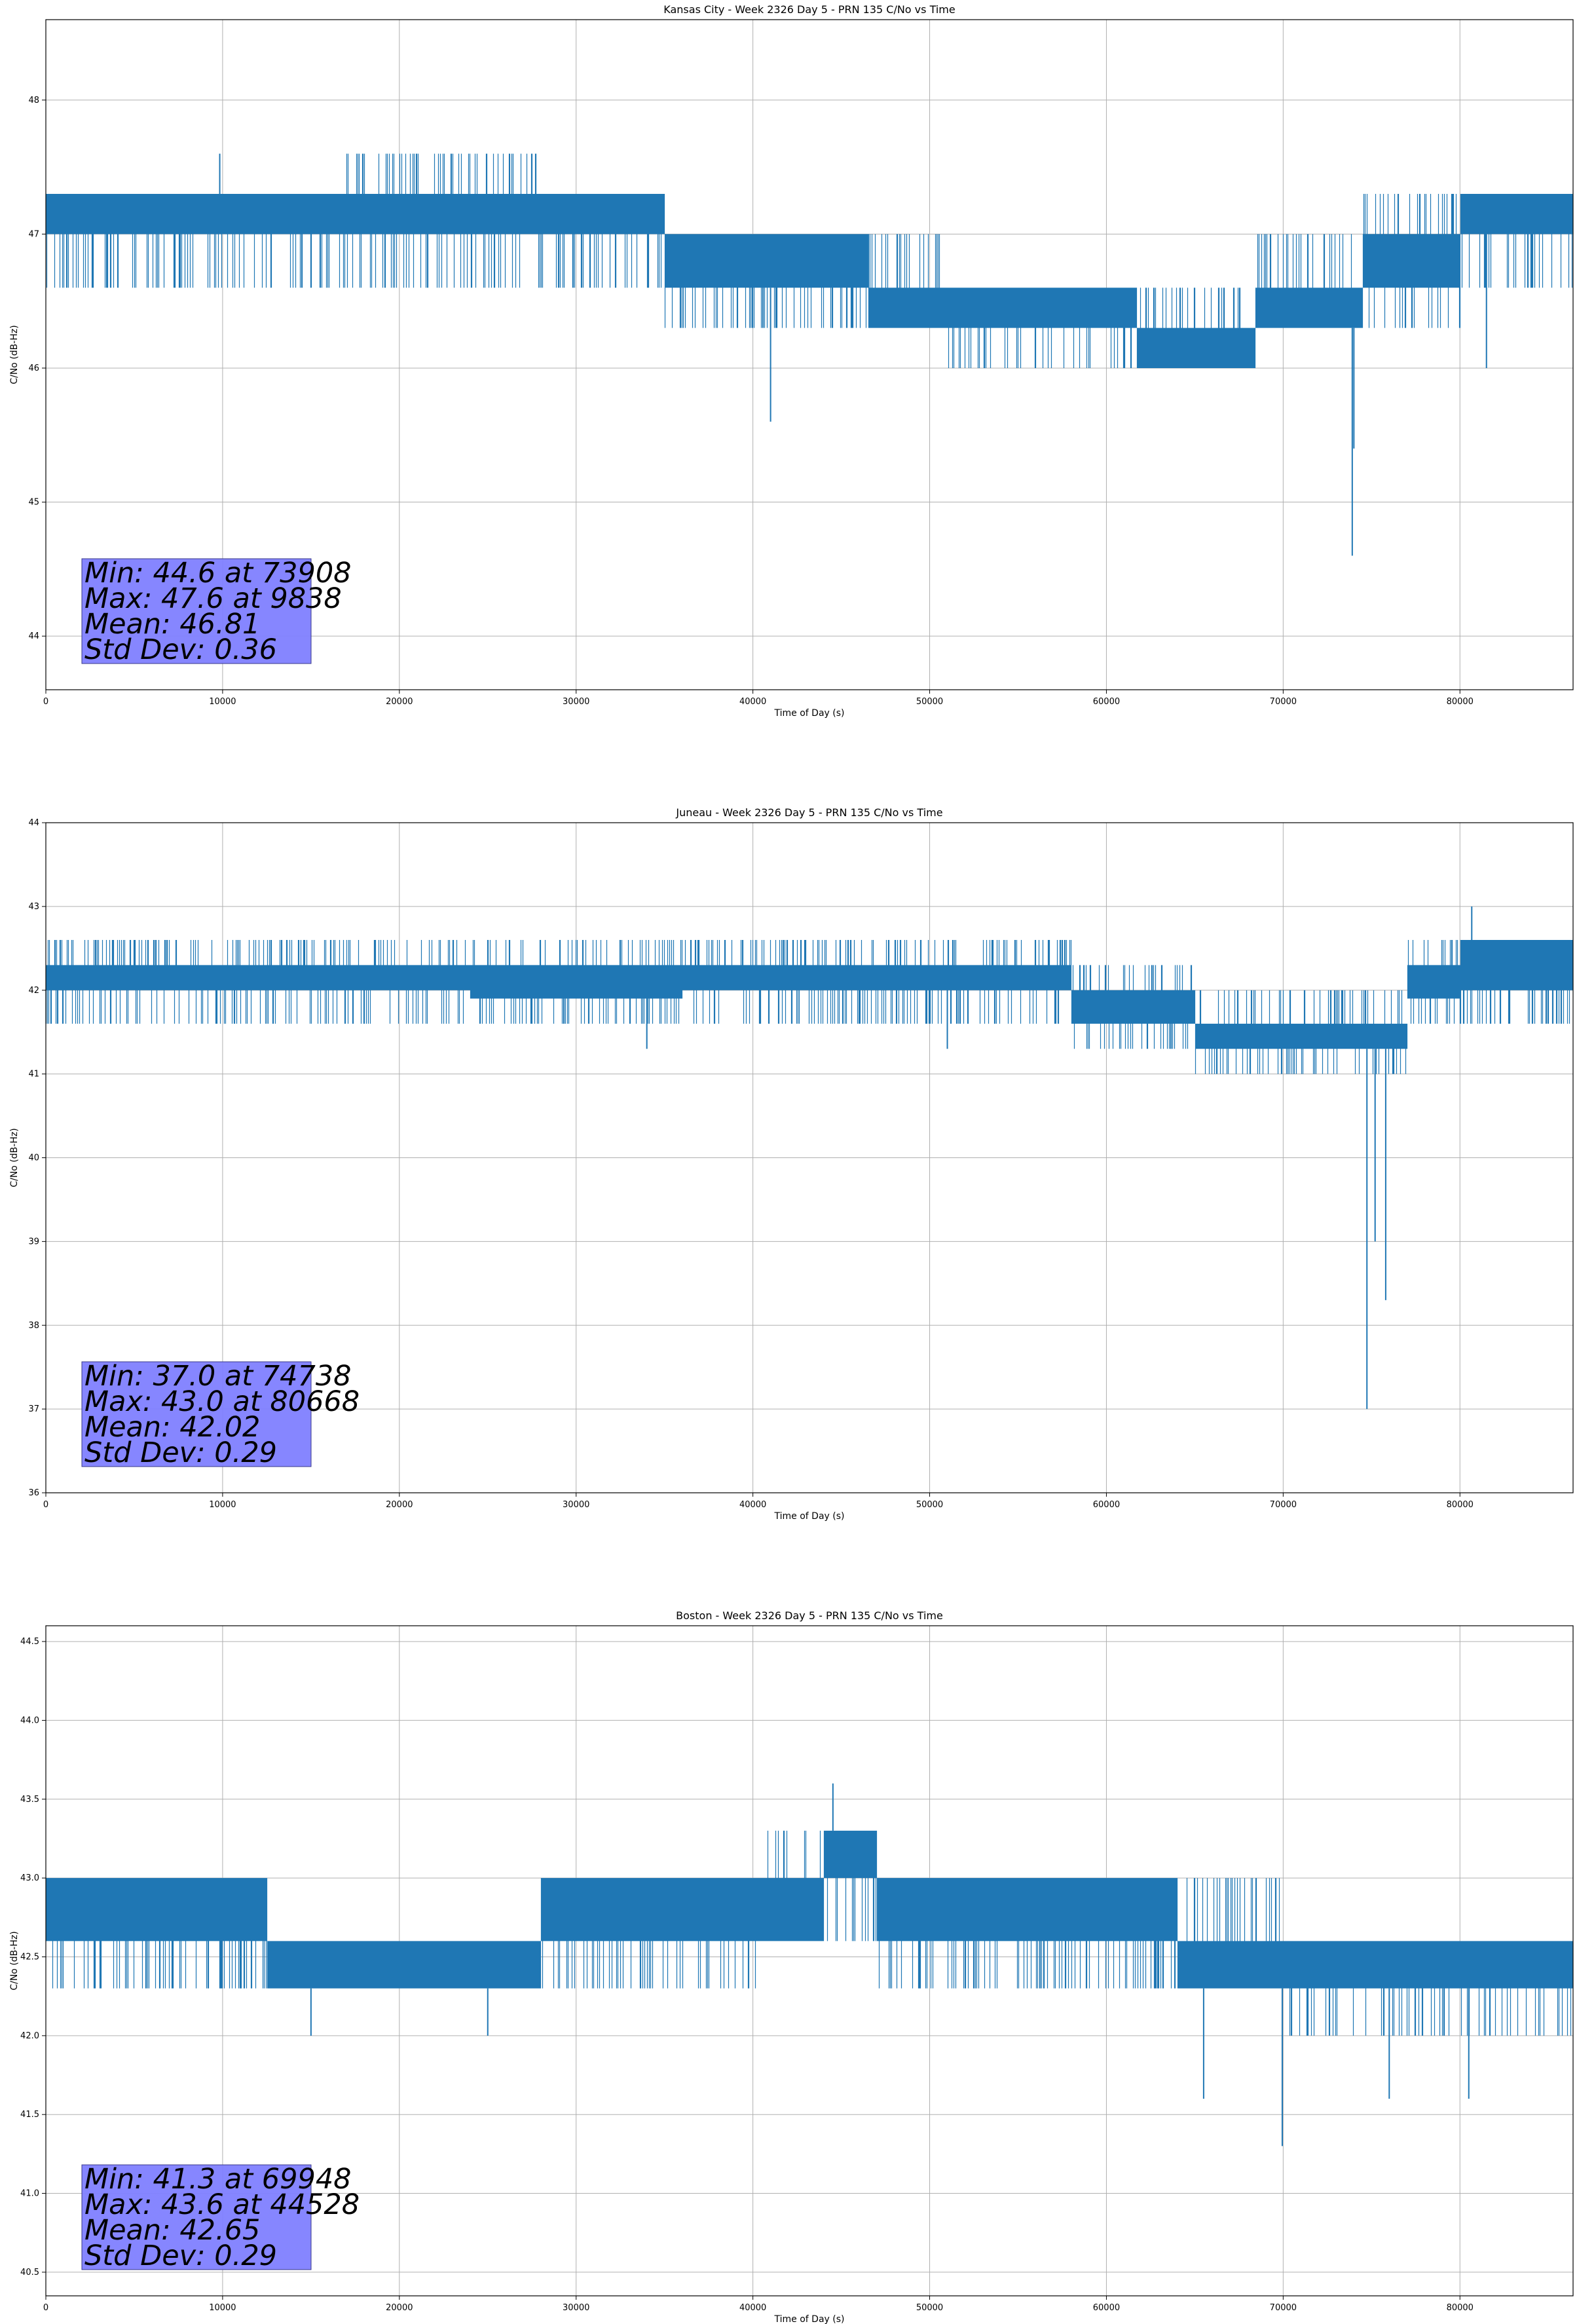 The width and height of the screenshot is (1577, 2324). What do you see at coordinates (33, 1241) in the screenshot?
I see `y-tick-label: 39` at bounding box center [33, 1241].